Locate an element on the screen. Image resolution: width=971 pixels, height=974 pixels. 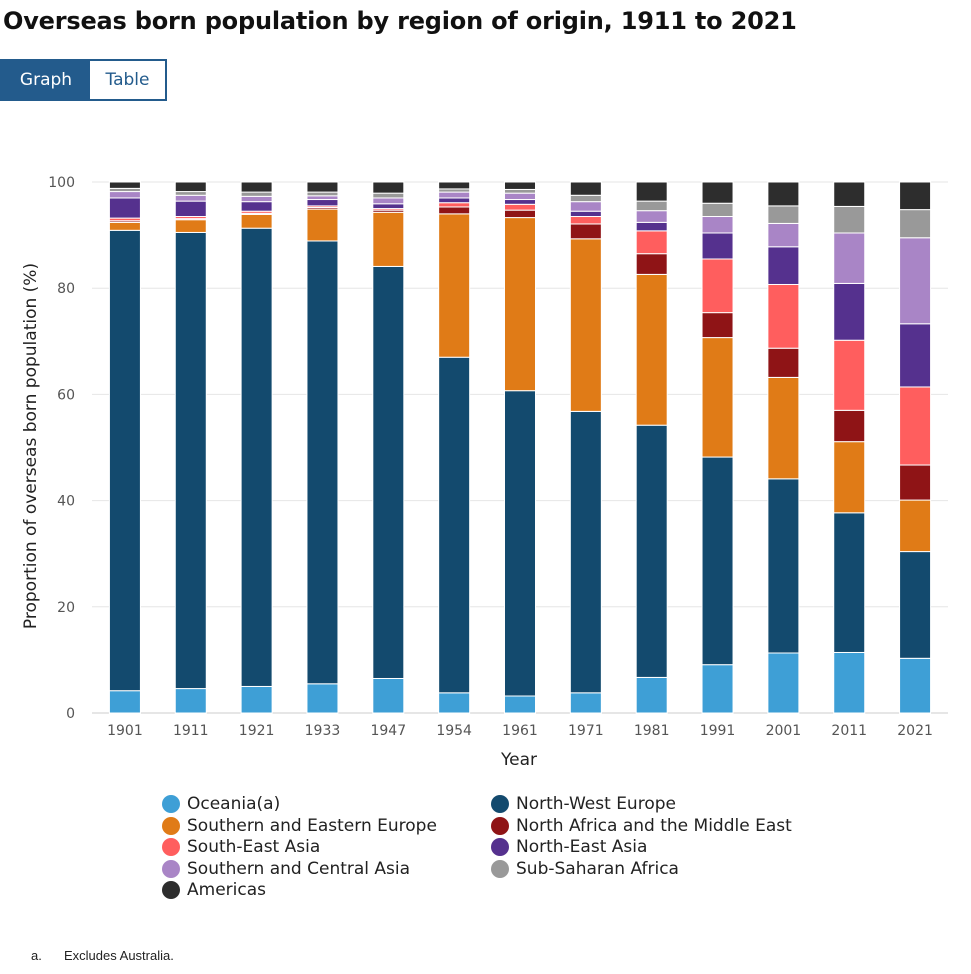
bar-segment: 1981 — Oceania(a): 6.7 is located at coordinates (651, 695).